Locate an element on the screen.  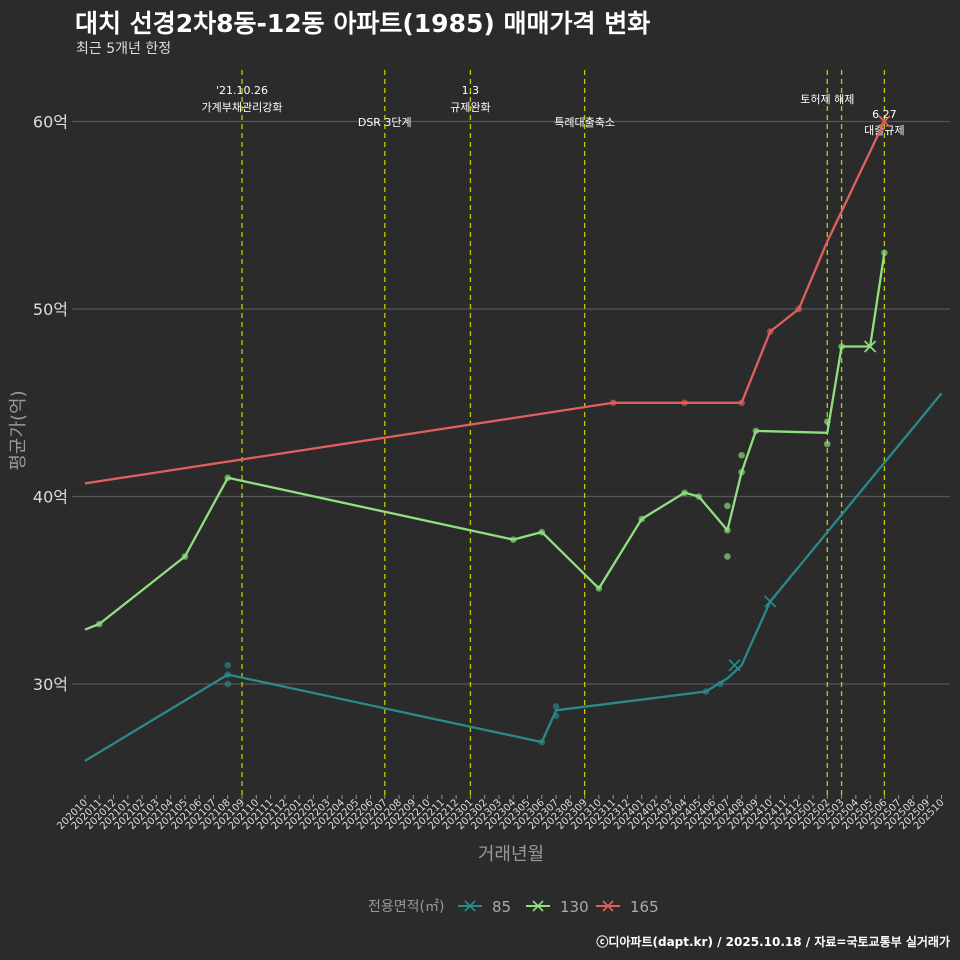
series-165-cross-marker is located at coordinates (884, 121).